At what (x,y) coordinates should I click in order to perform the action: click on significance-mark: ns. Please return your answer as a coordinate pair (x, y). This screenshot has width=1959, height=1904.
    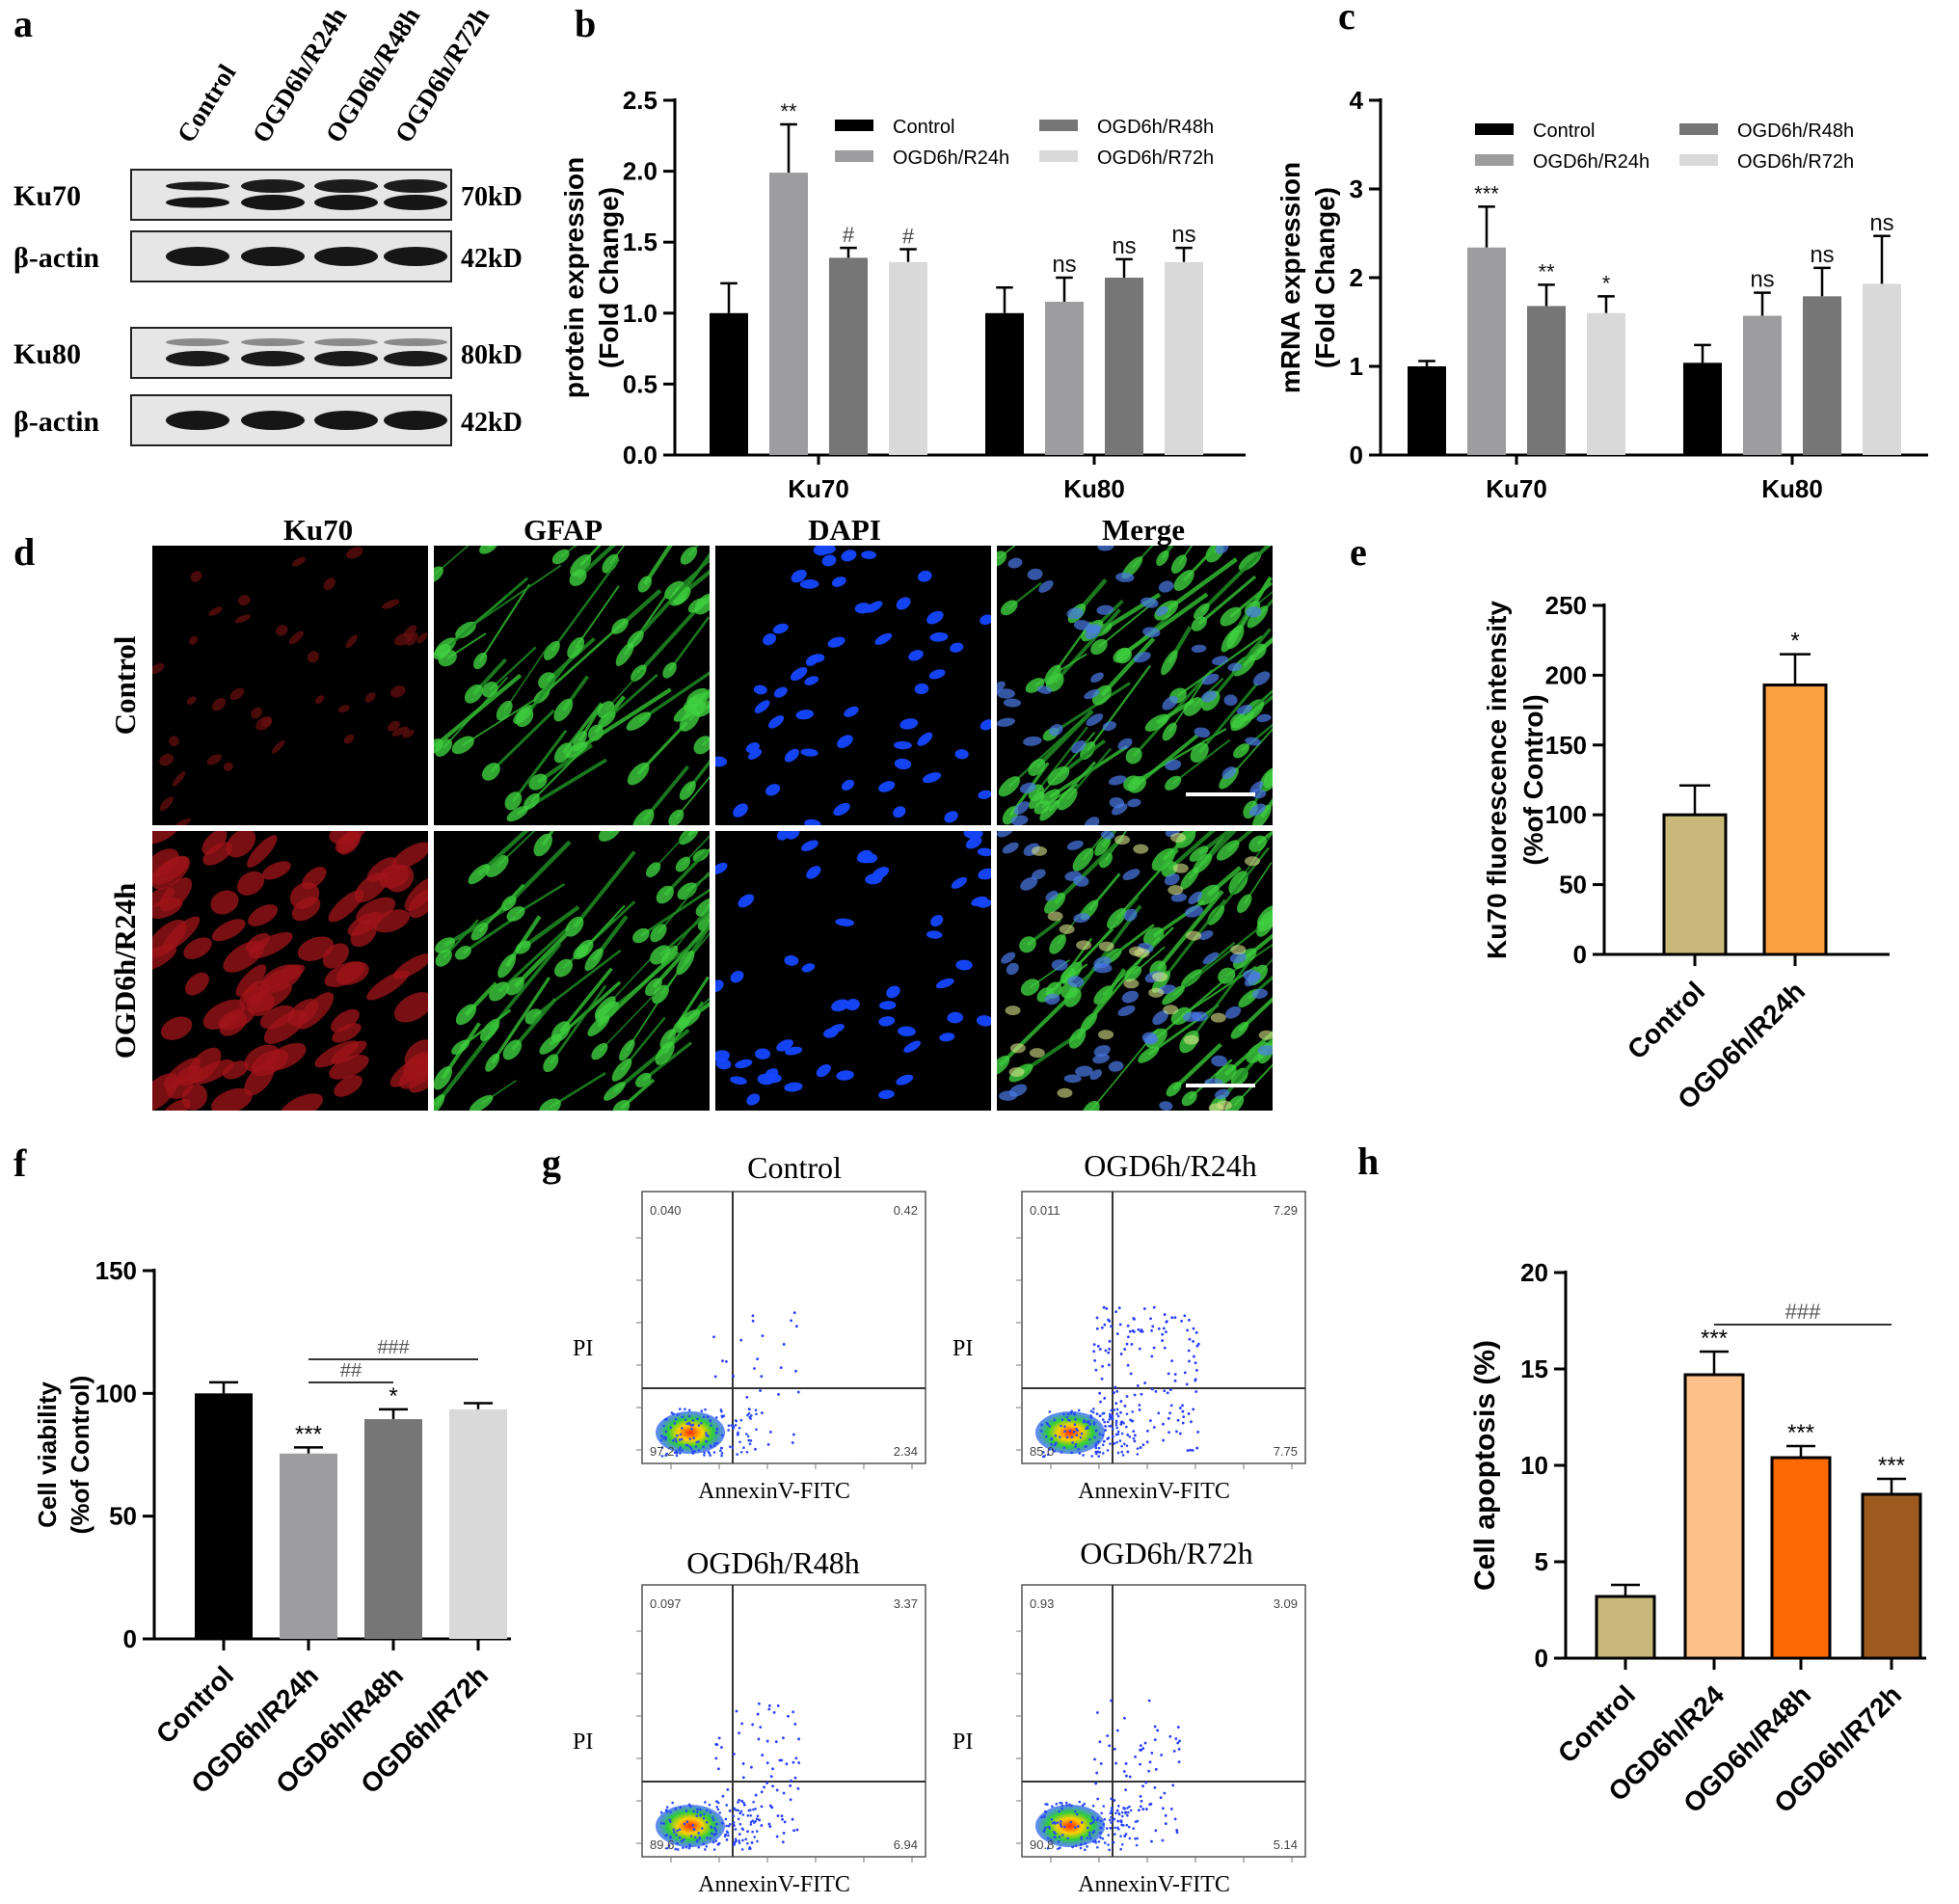
    Looking at the image, I should click on (1881, 223).